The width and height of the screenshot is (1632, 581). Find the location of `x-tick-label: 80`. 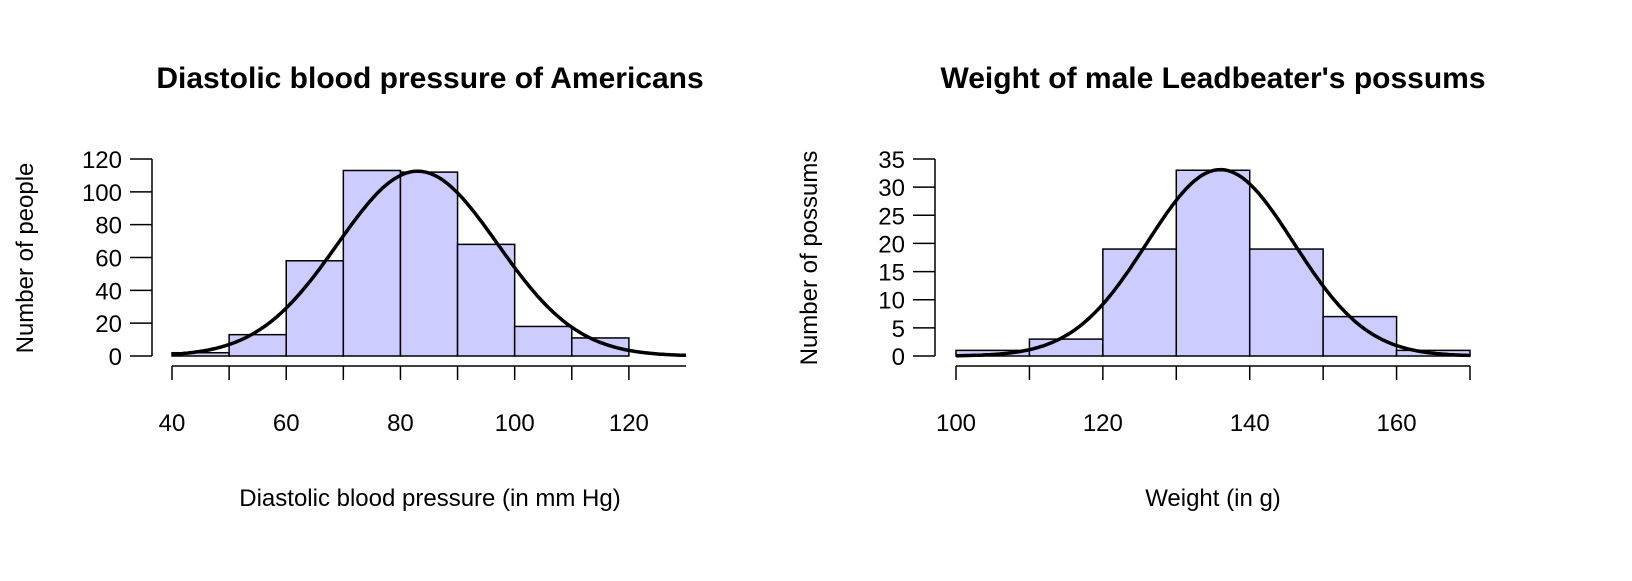

x-tick-label: 80 is located at coordinates (400, 423).